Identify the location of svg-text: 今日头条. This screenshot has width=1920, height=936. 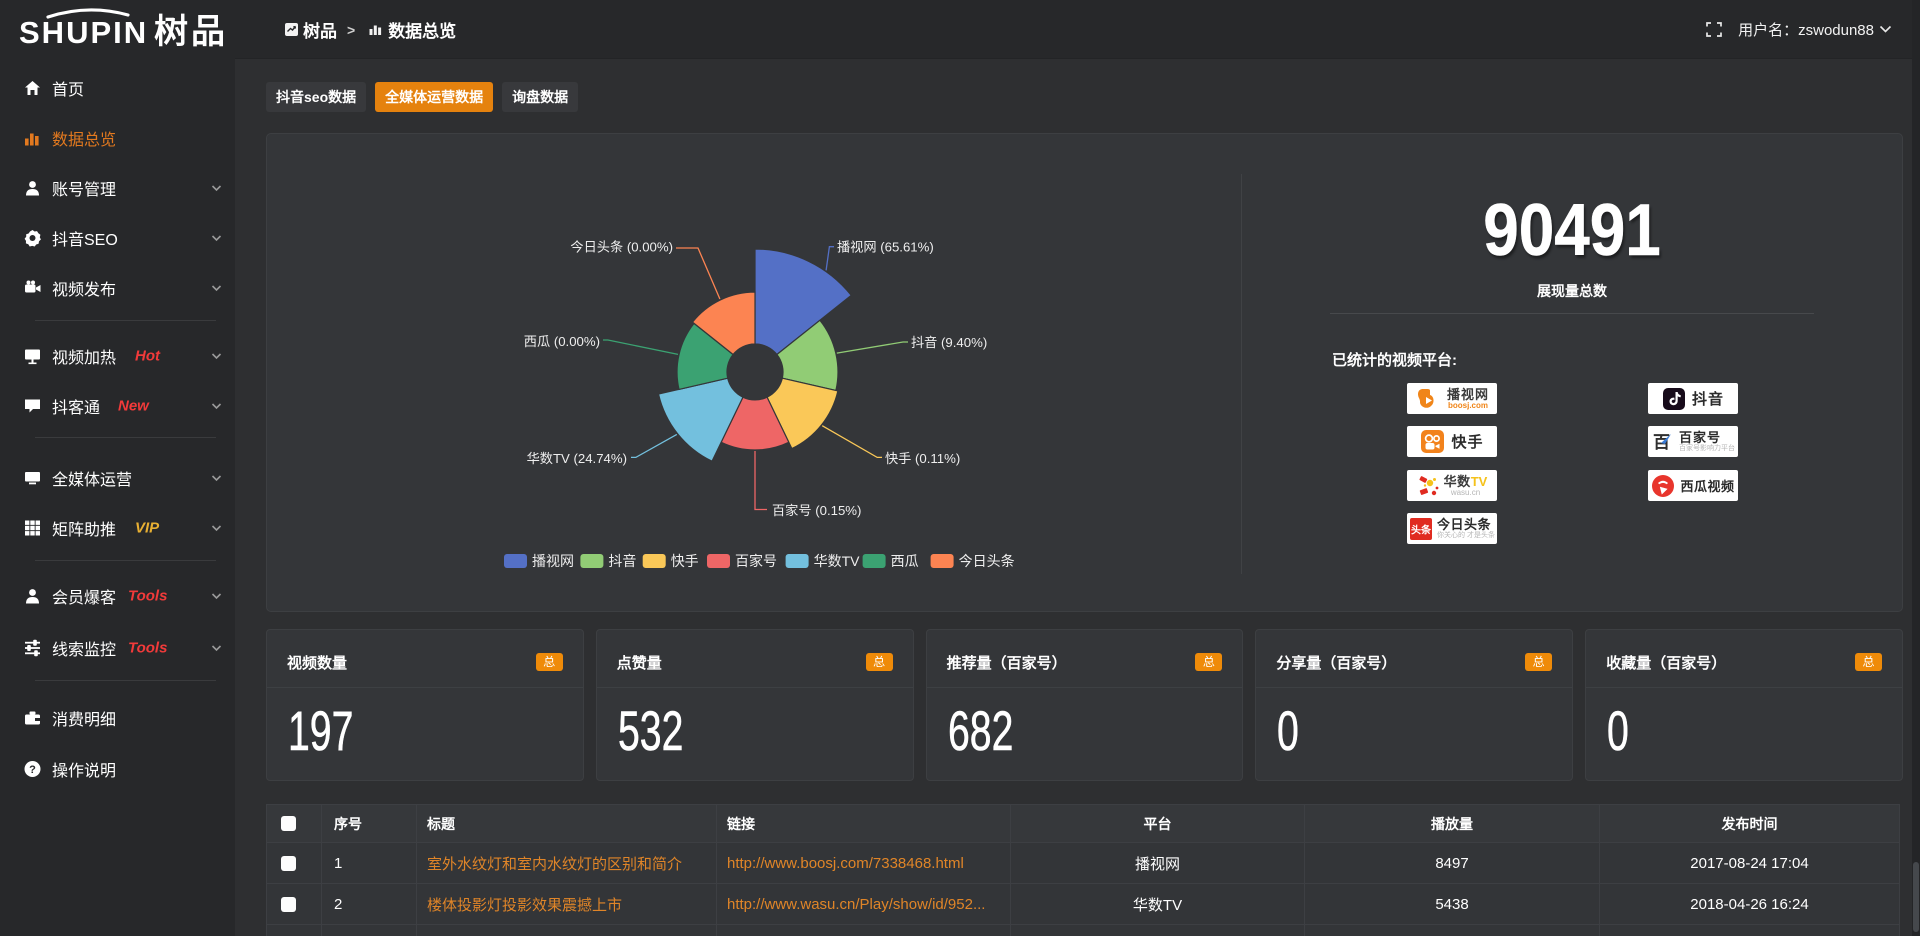
(987, 561).